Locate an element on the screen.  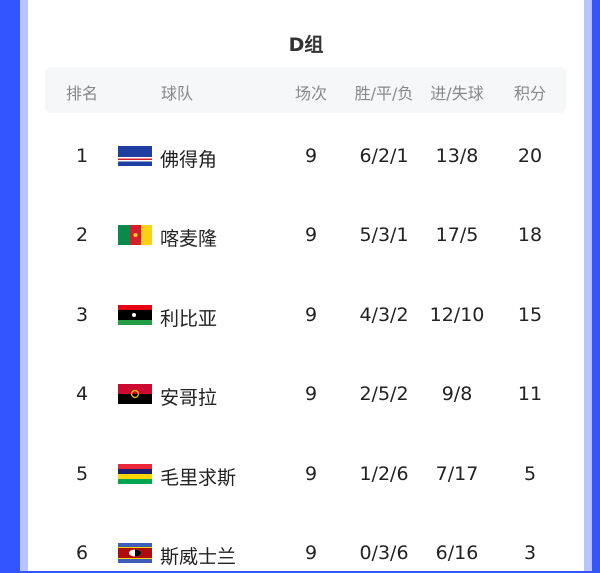
mauritius-flag-icon is located at coordinates (135, 473).